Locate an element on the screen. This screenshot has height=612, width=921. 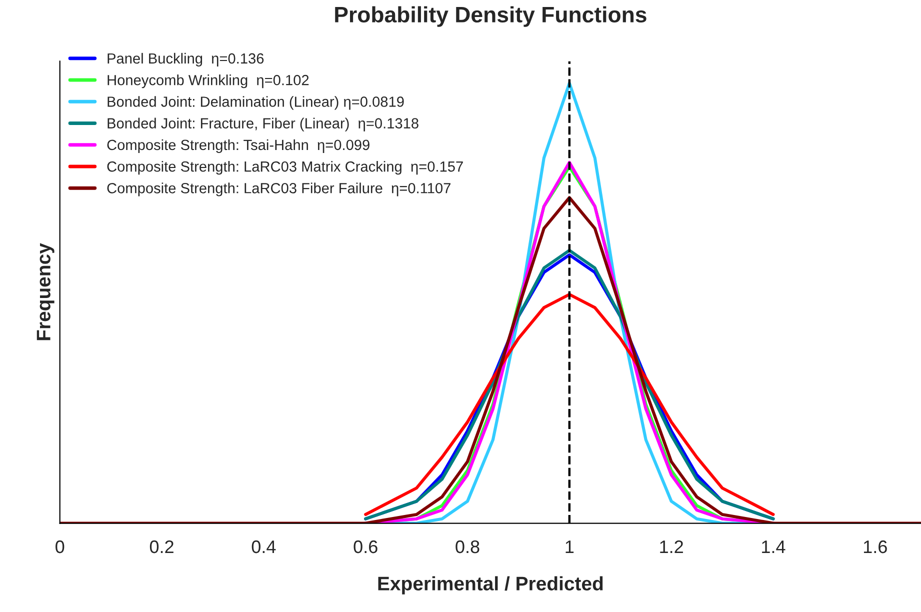
legend-label: Honeycomb Wrinkling η=0.102 is located at coordinates (208, 81).